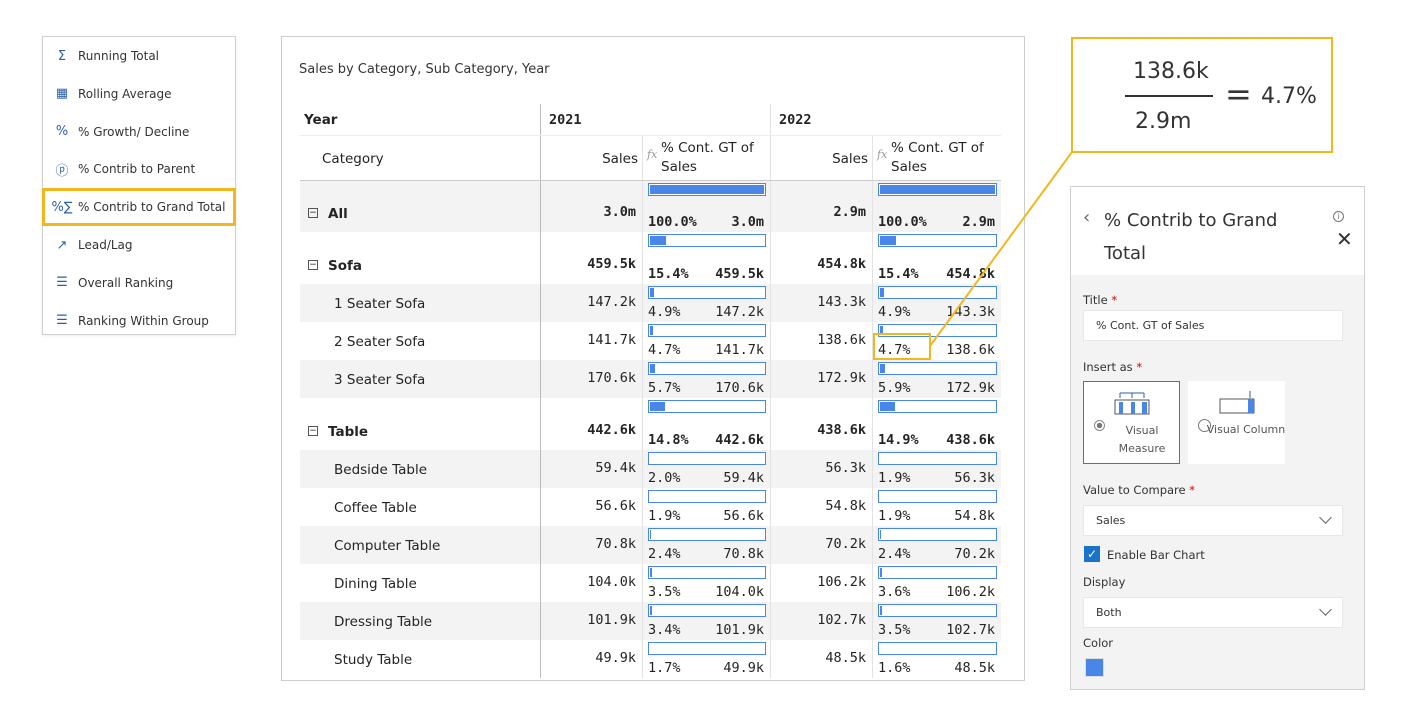 The height and width of the screenshot is (708, 1422). Describe the element at coordinates (1246, 429) in the screenshot. I see `visual-column-label: Visual Column` at that location.